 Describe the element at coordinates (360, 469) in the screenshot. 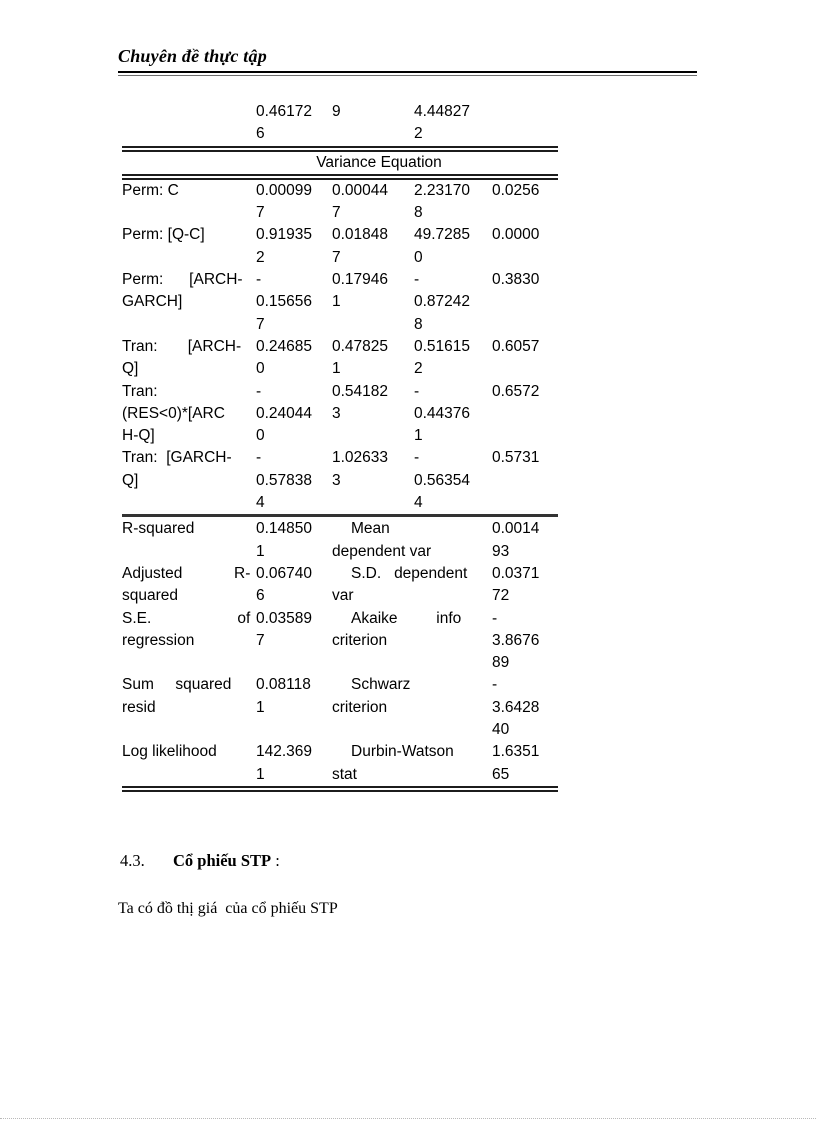

I see `std-error-cell: 1.02633 3` at that location.